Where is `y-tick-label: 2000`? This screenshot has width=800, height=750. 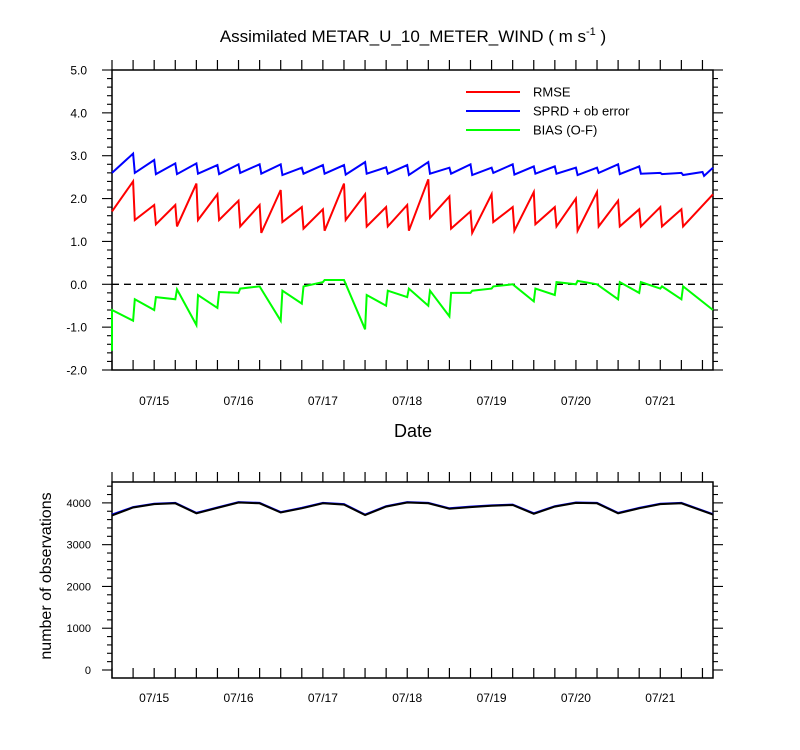
y-tick-label: 2000 is located at coordinates (79, 587).